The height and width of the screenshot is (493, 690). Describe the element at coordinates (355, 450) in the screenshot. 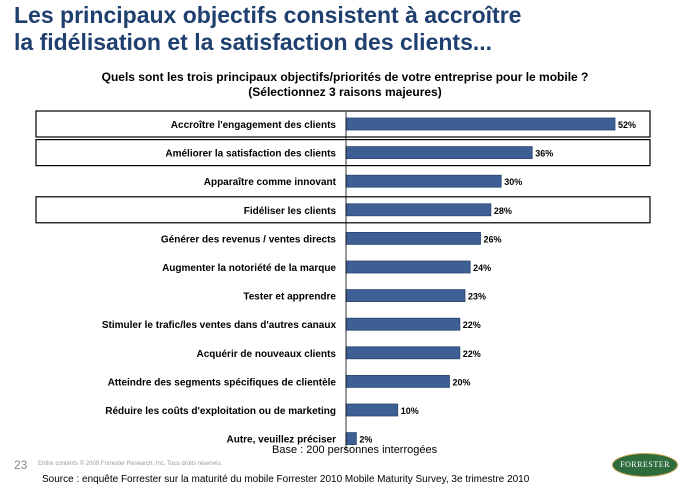

I see `base-note: Base : 200 personnes interrogées` at that location.